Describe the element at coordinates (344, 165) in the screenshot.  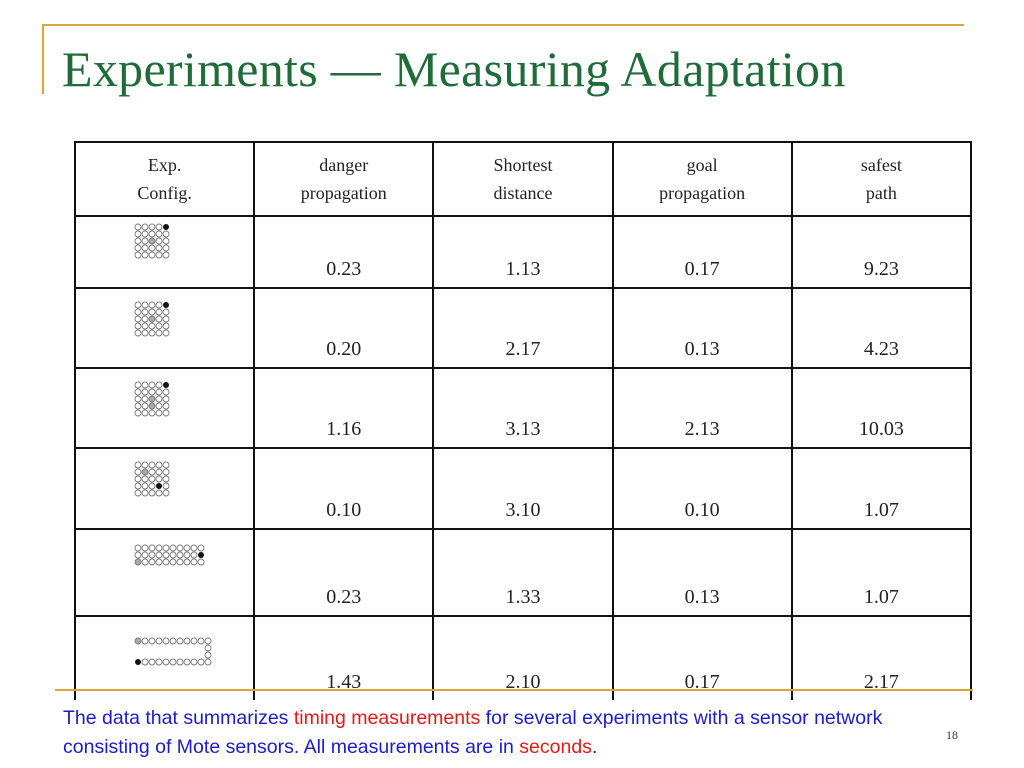
I see `header-danger-propagation-line1: danger` at that location.